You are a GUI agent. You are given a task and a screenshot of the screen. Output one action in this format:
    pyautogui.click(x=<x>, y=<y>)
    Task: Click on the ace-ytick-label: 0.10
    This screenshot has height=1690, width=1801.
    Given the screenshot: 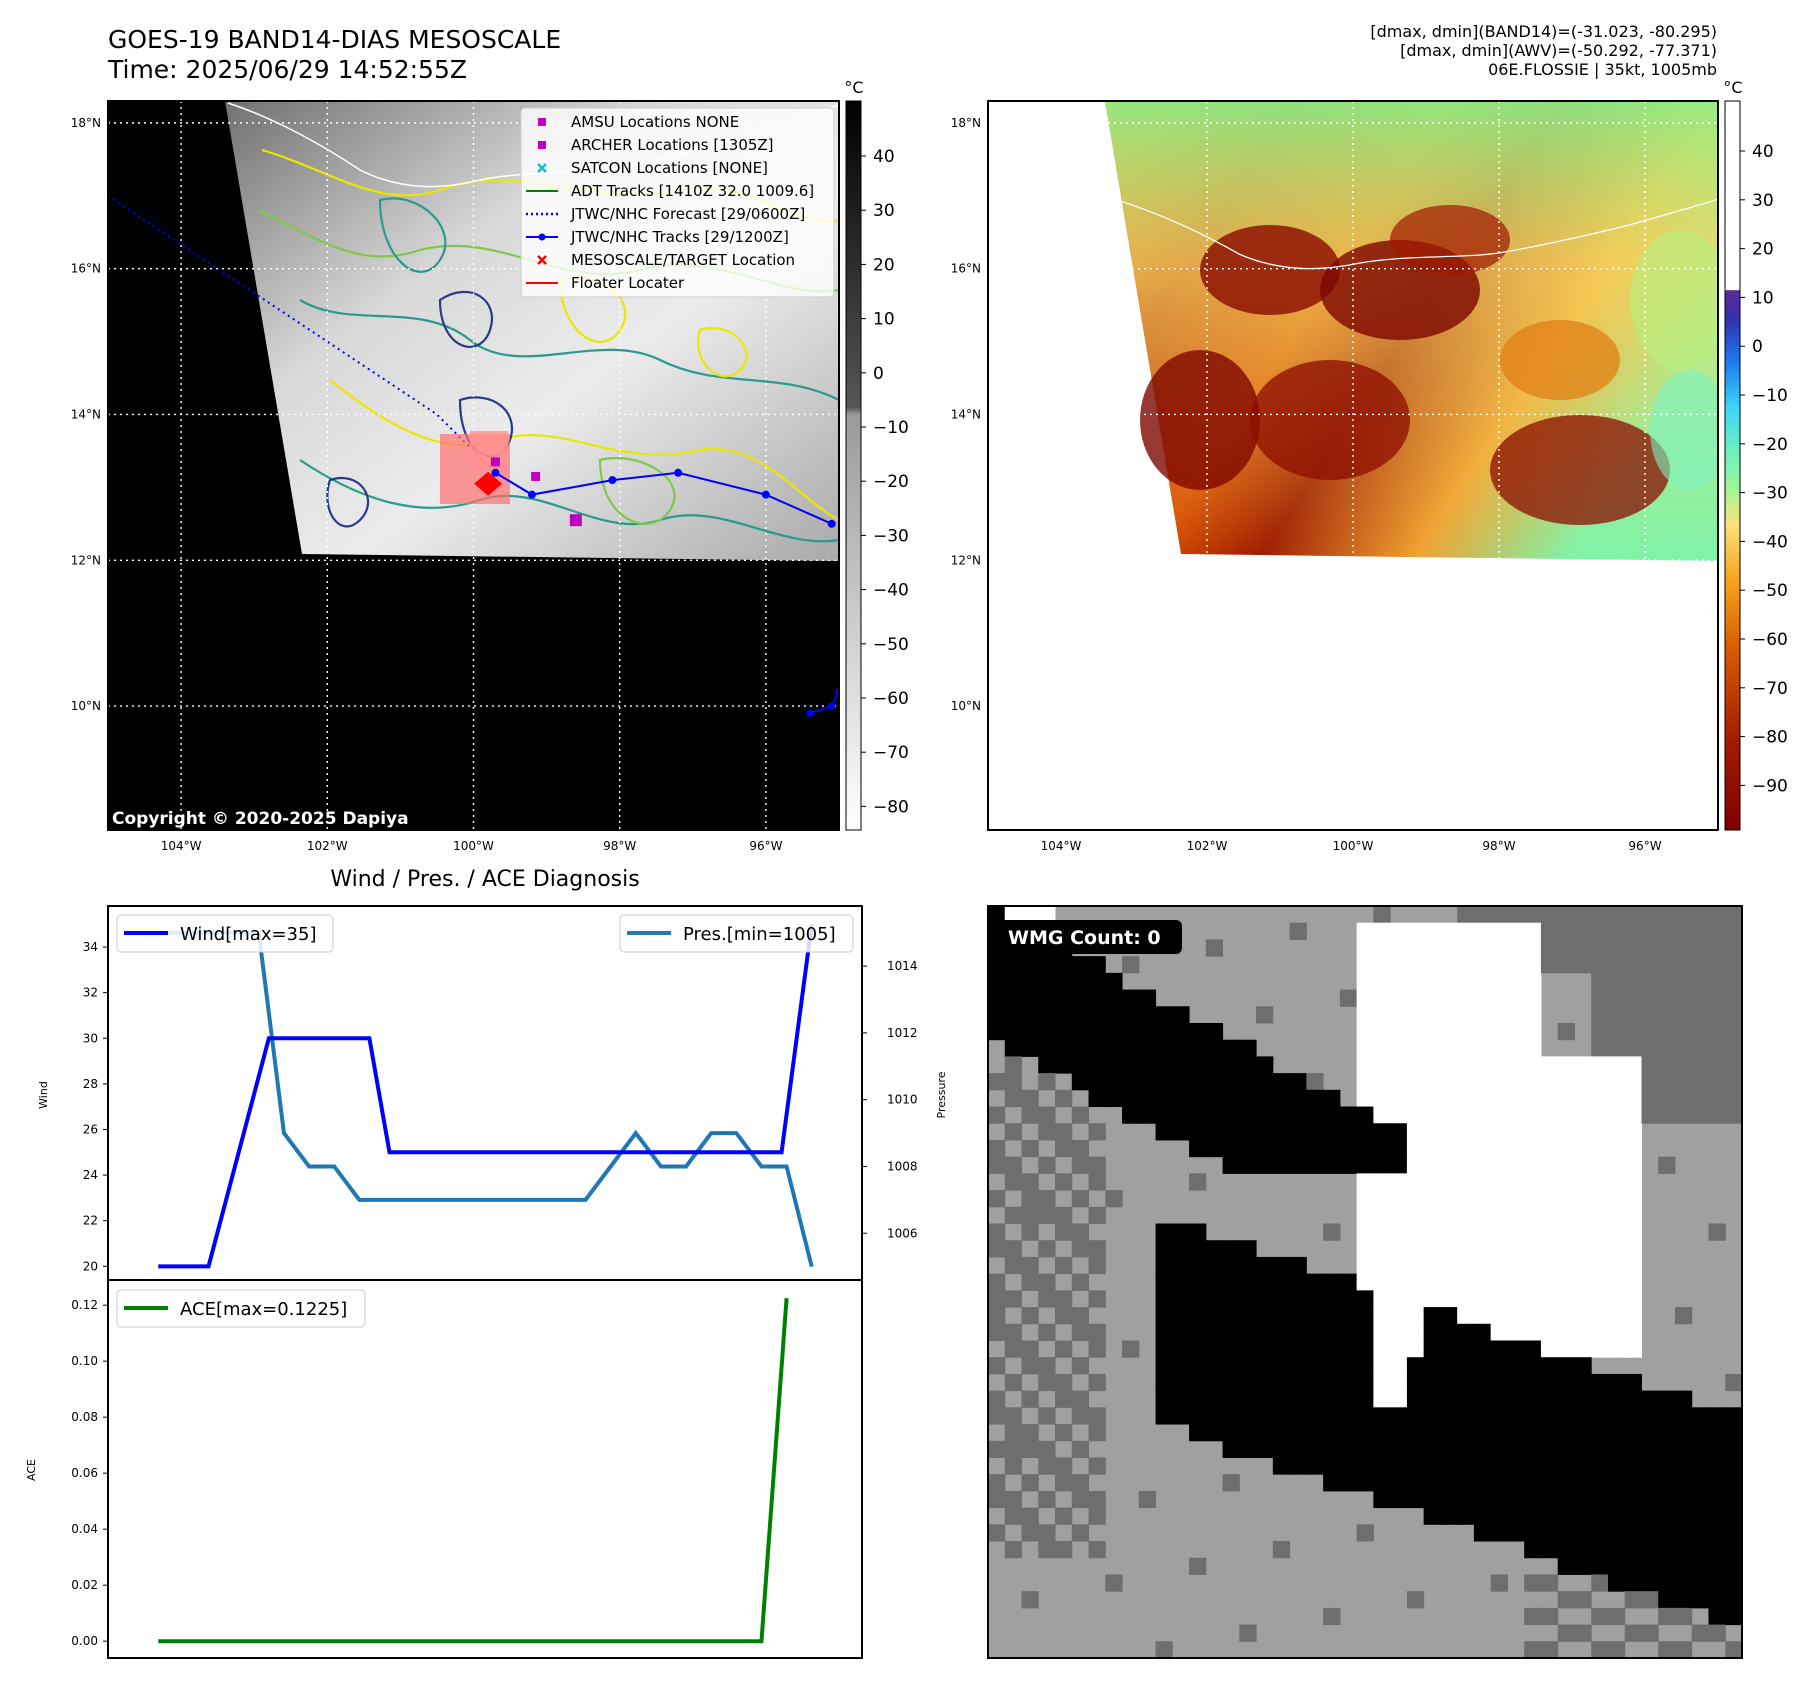 What is the action you would take?
    pyautogui.click(x=84, y=1361)
    